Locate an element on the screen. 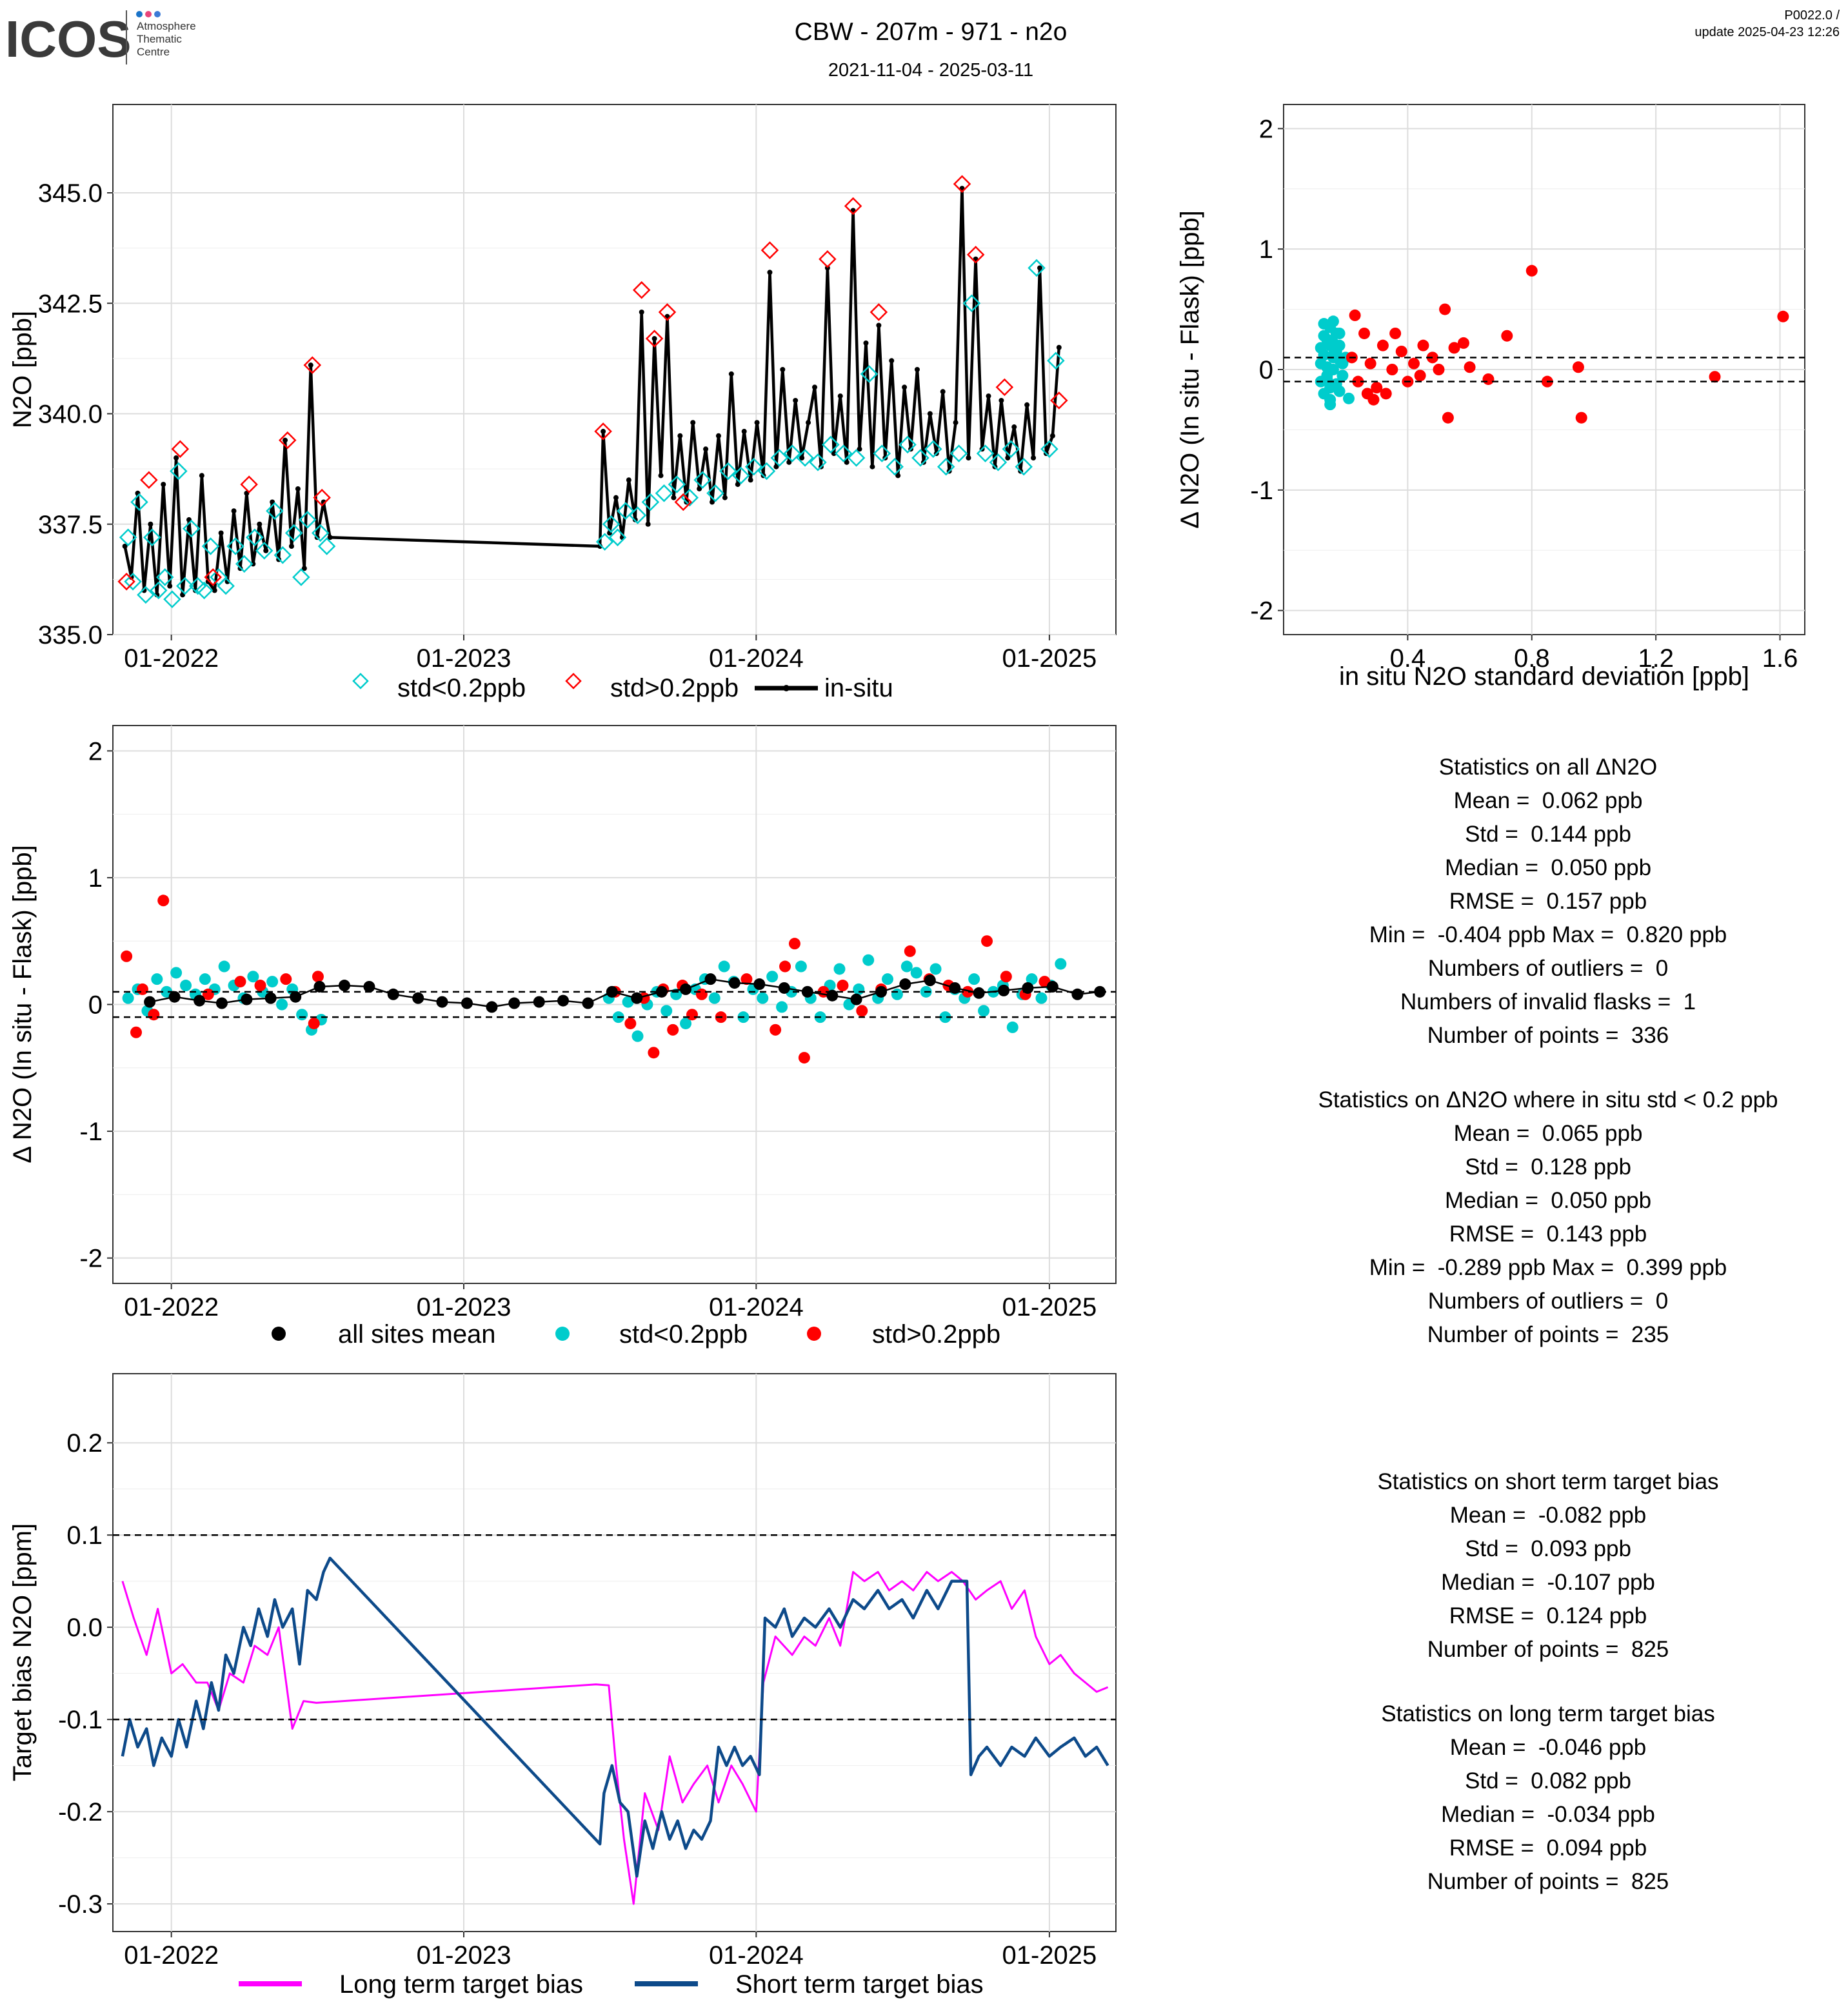 The image size is (1848, 2007). x-tick-label: 01-2023 is located at coordinates (465, 1307).